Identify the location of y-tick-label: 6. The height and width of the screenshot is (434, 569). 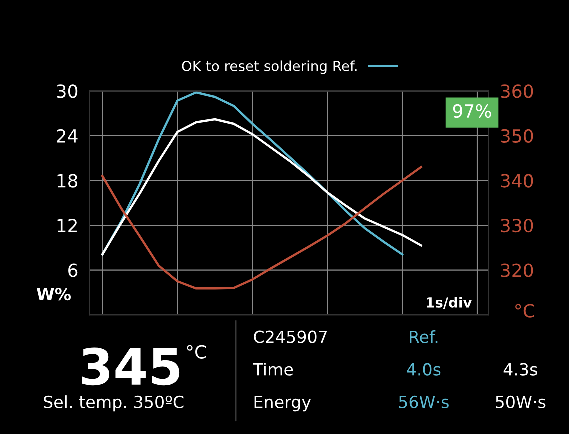
(73, 271).